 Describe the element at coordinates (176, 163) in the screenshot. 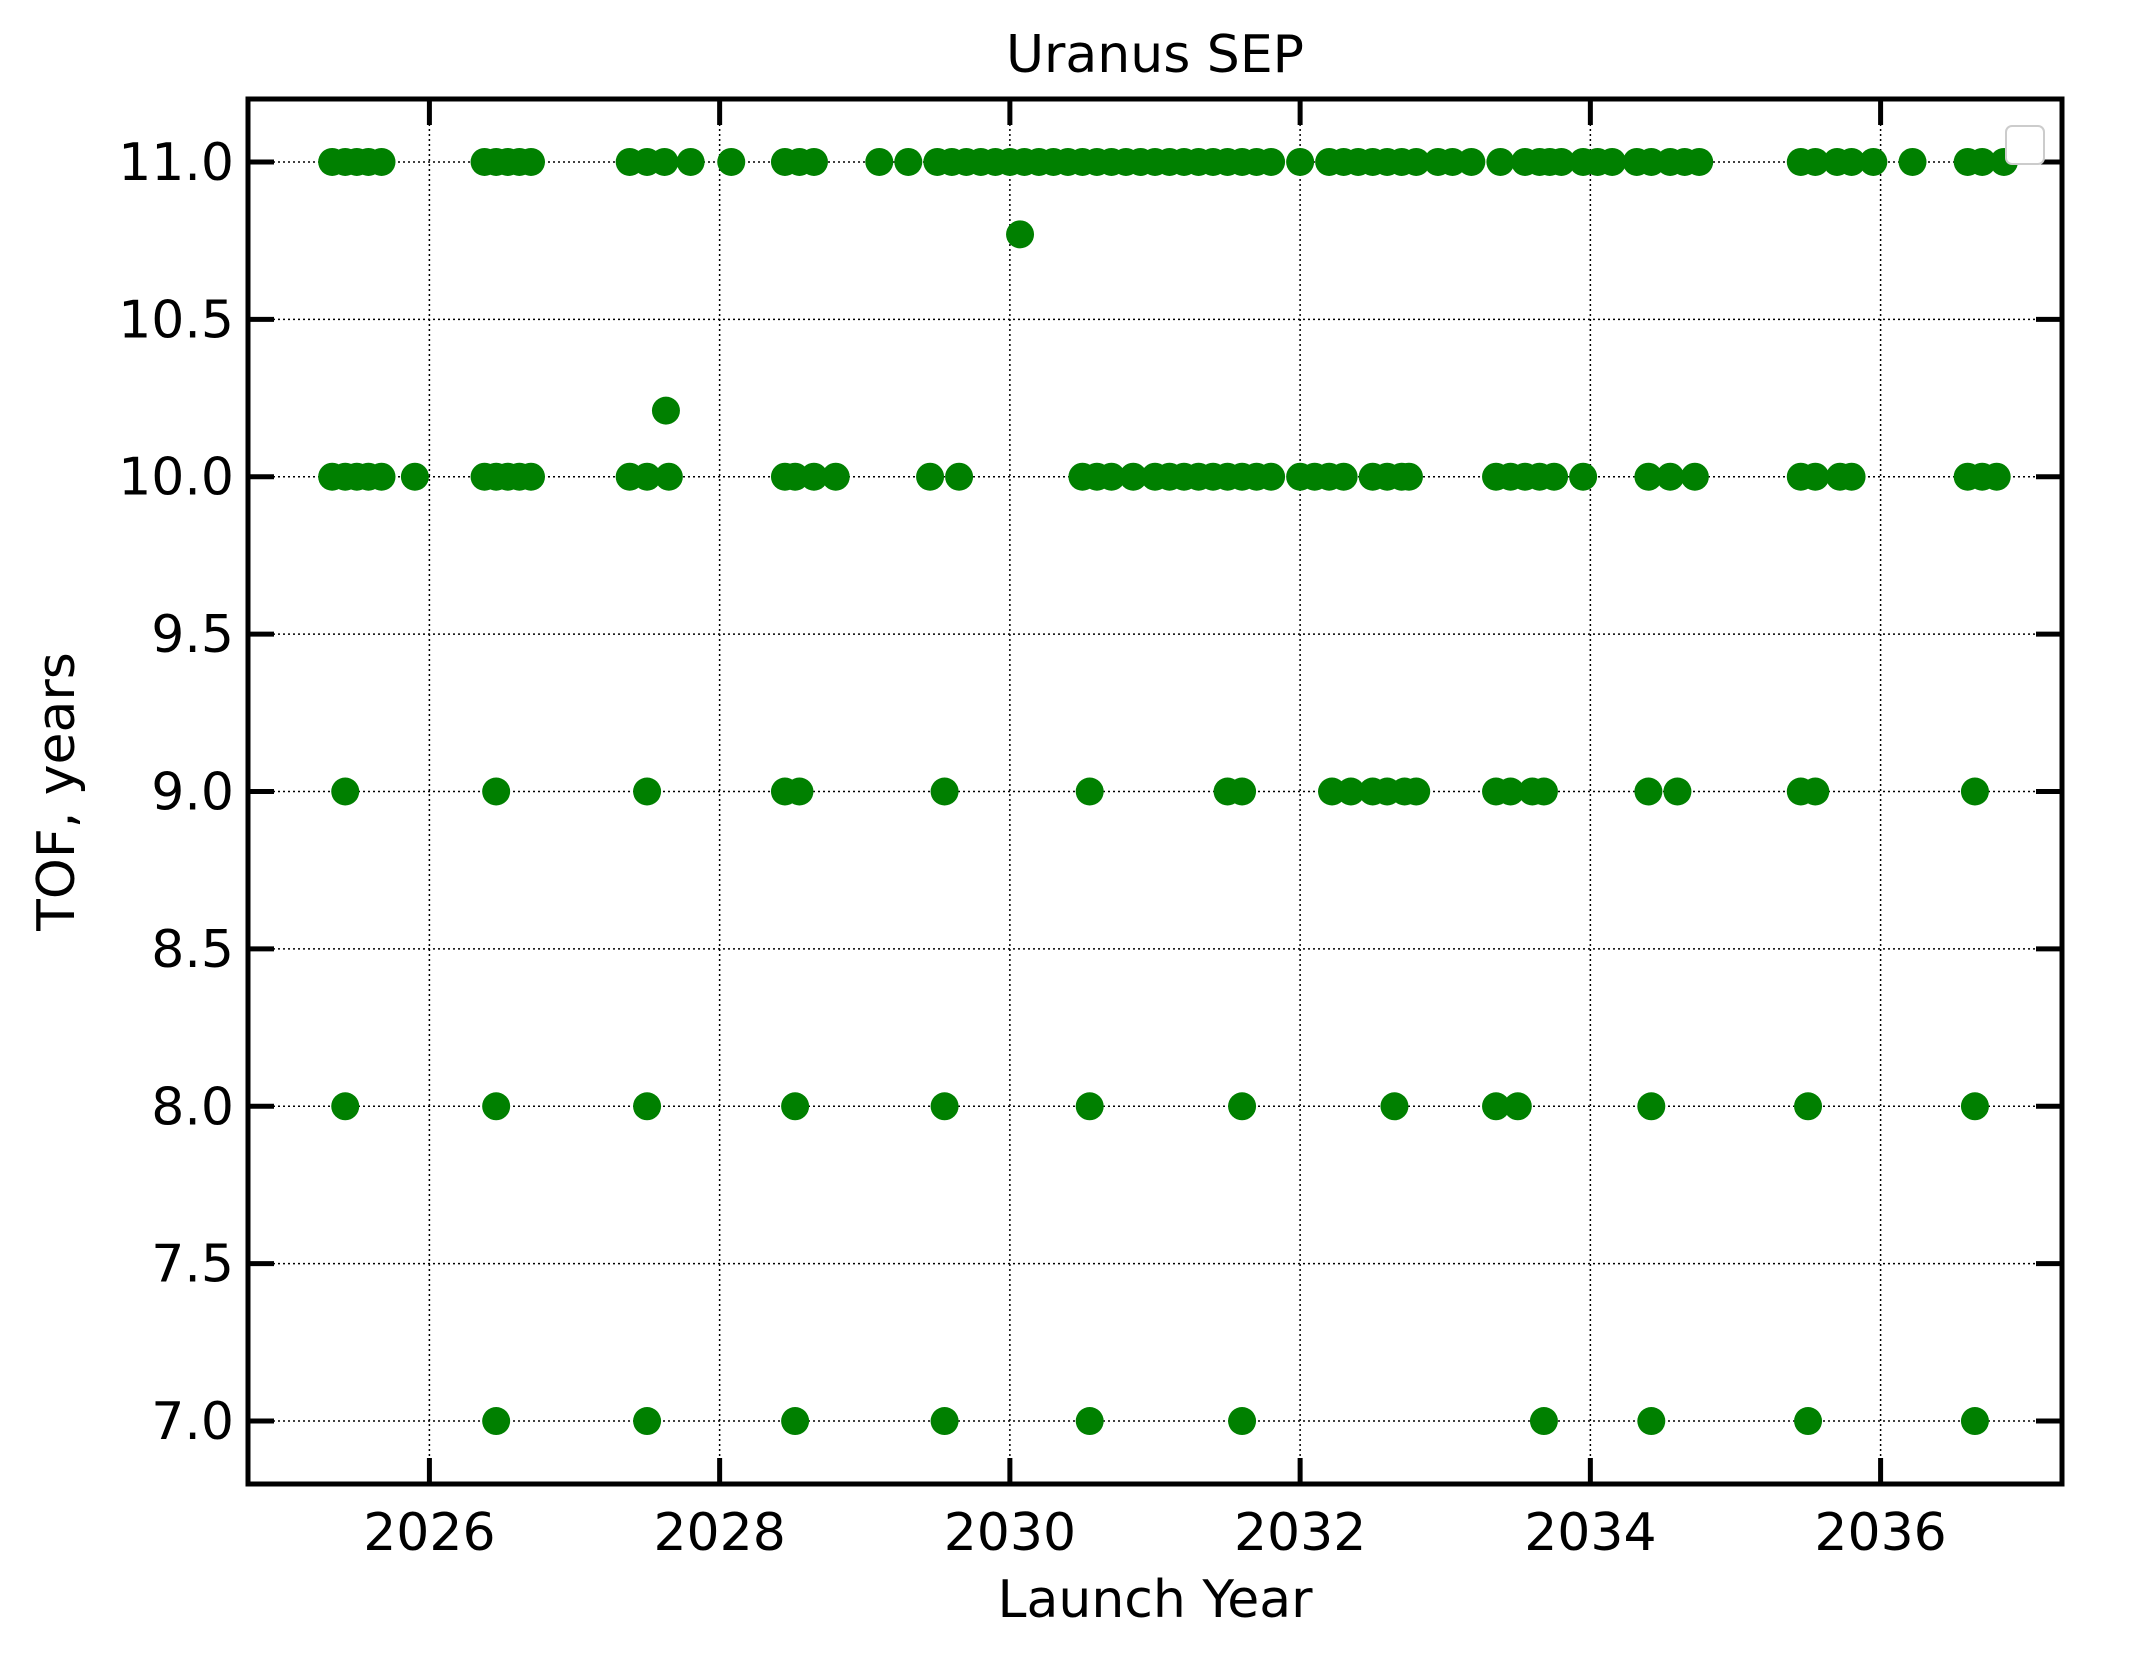

I see `y-tick-label: 11.0` at that location.